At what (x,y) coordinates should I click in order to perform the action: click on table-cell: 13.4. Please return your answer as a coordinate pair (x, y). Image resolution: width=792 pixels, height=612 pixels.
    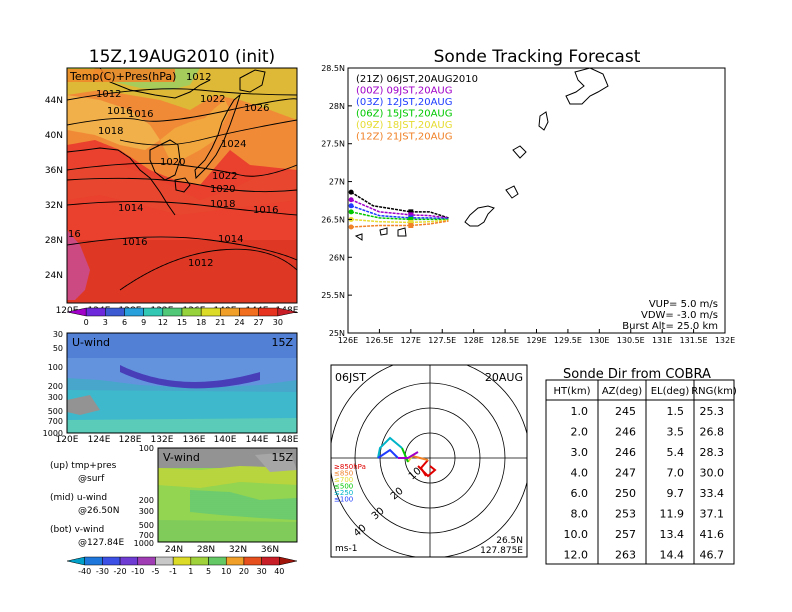
    Looking at the image, I should click on (672, 534).